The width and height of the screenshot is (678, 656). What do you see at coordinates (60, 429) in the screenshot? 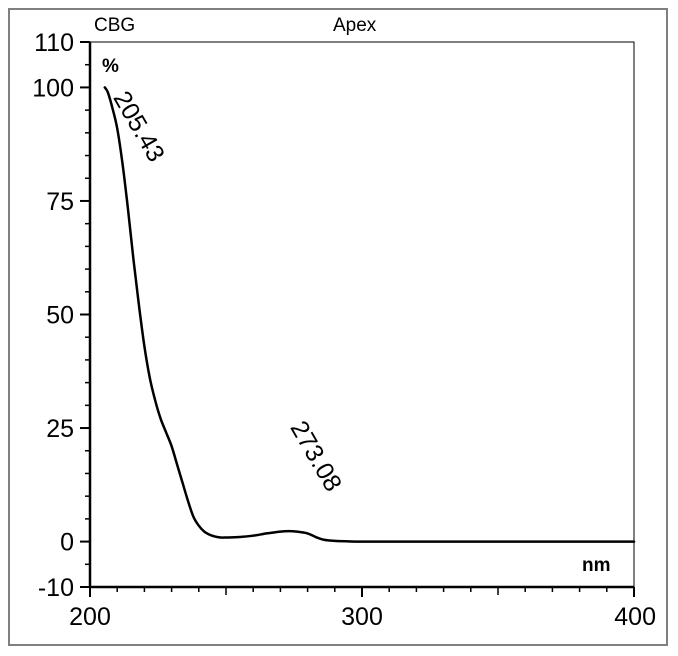
I see `y-tick-label: 25` at bounding box center [60, 429].